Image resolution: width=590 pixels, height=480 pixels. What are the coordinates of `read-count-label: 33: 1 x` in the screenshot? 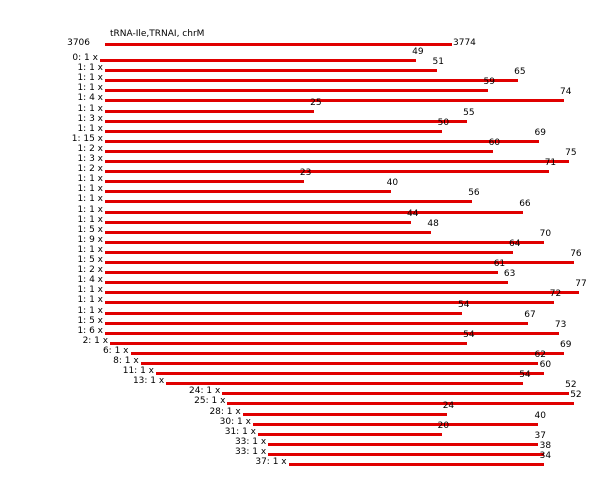 It's located at (250, 451).